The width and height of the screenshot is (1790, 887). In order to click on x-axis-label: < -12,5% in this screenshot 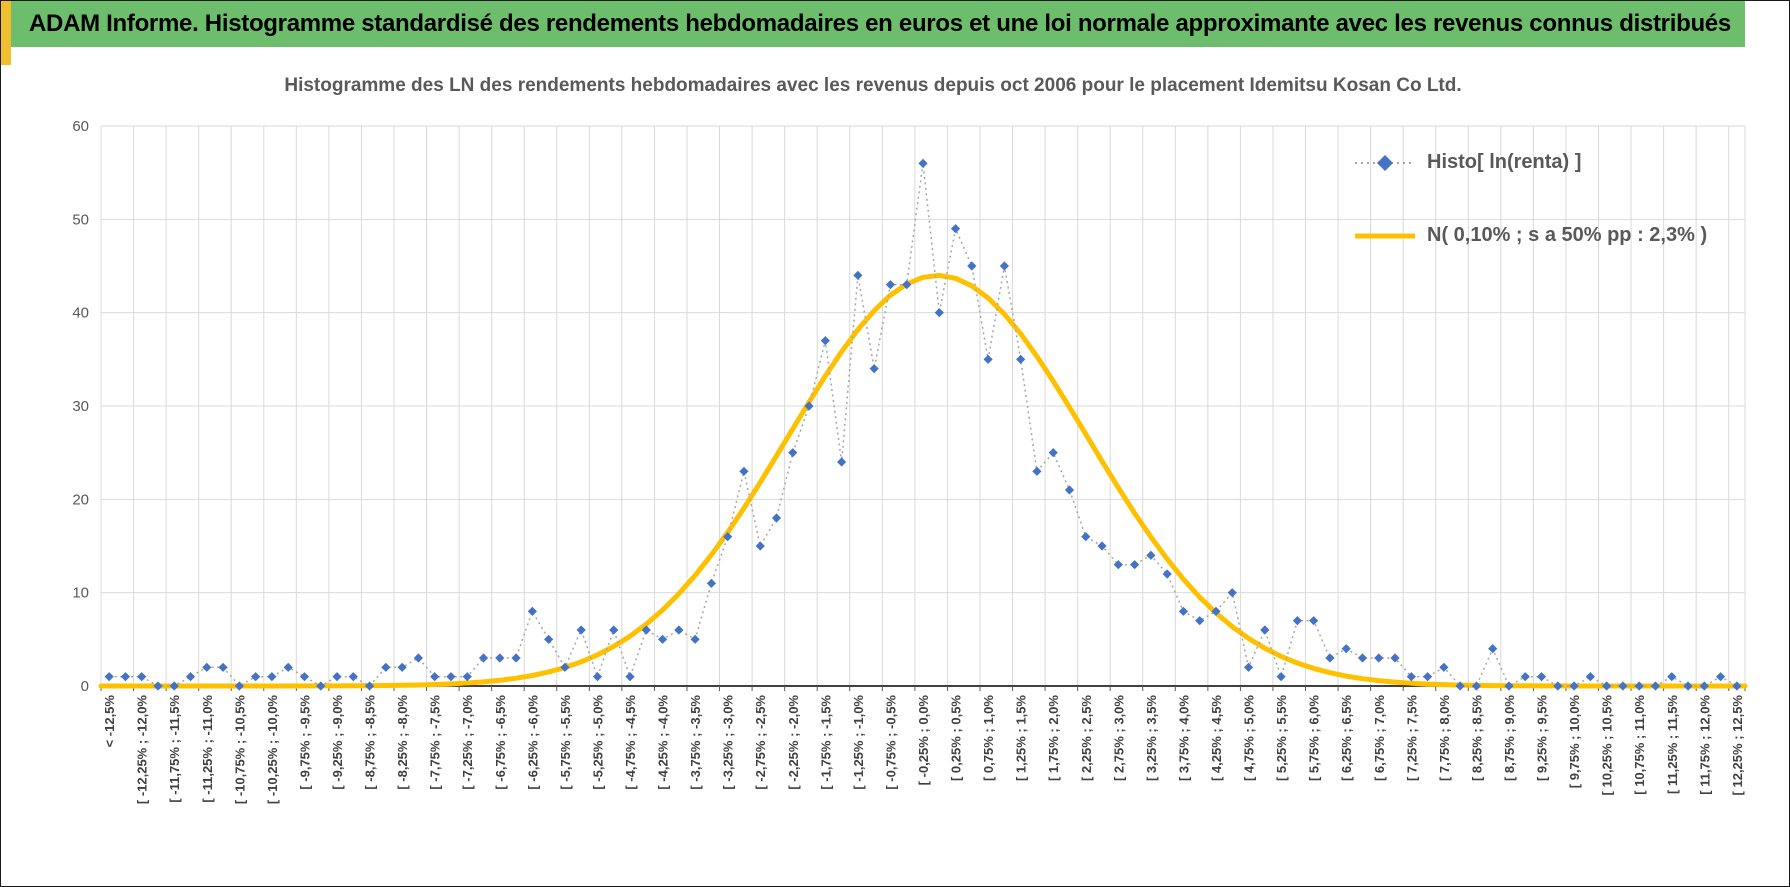, I will do `click(109, 721)`.